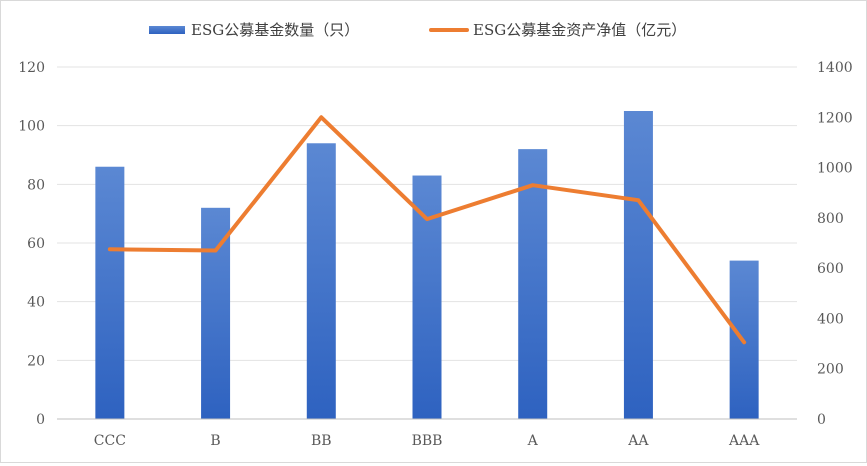 The height and width of the screenshot is (466, 867). What do you see at coordinates (417, 30) in the screenshot?
I see `legend: ESG公募基金数量（只） ESG公募基金资产净值（亿元）` at bounding box center [417, 30].